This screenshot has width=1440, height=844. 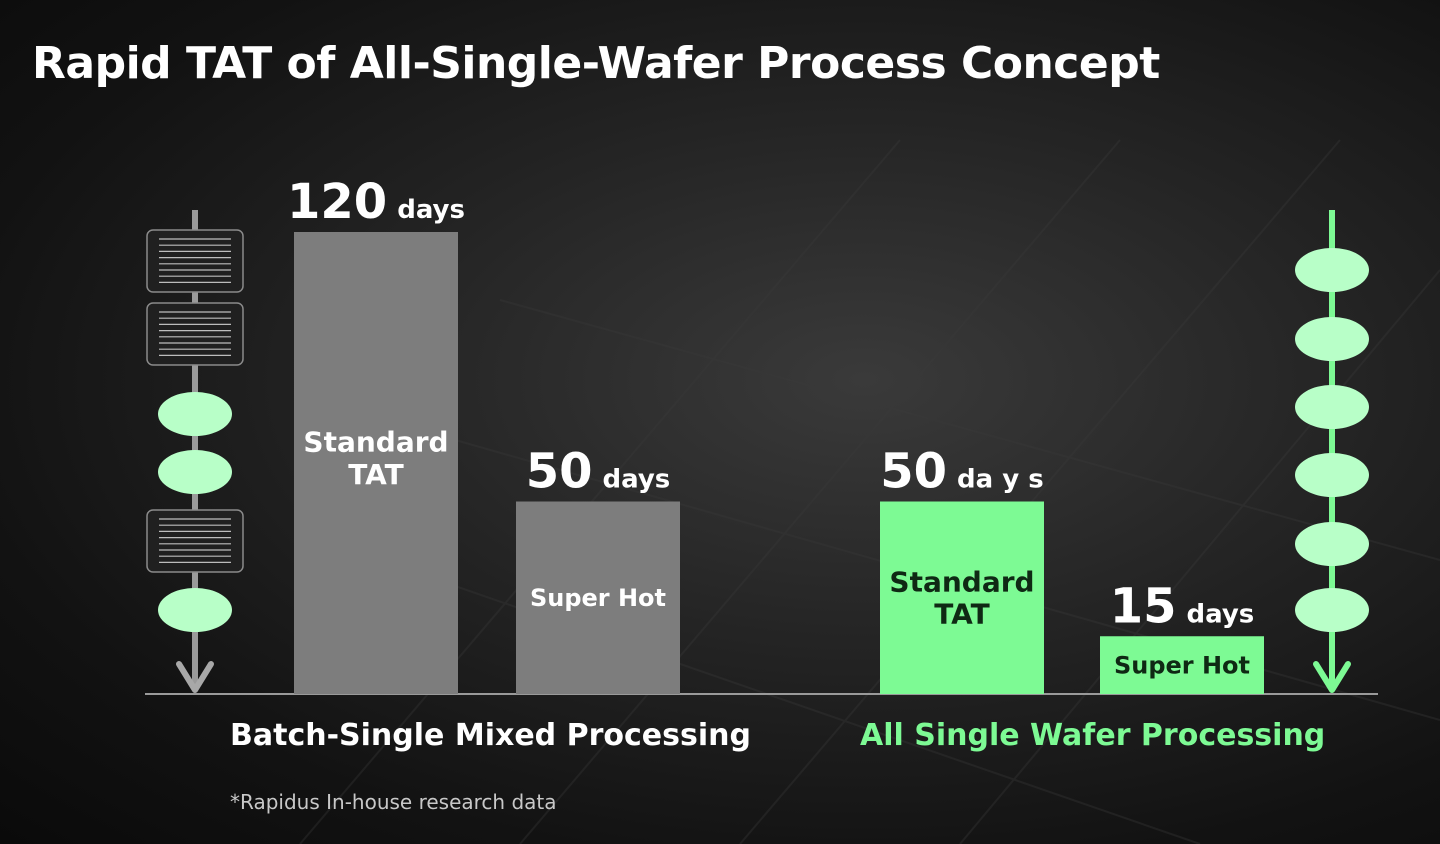 What do you see at coordinates (1143, 606) in the screenshot?
I see `value-number: 15` at bounding box center [1143, 606].